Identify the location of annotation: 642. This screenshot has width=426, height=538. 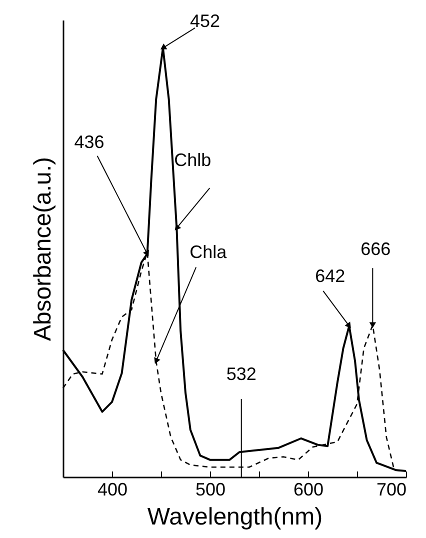
(330, 276).